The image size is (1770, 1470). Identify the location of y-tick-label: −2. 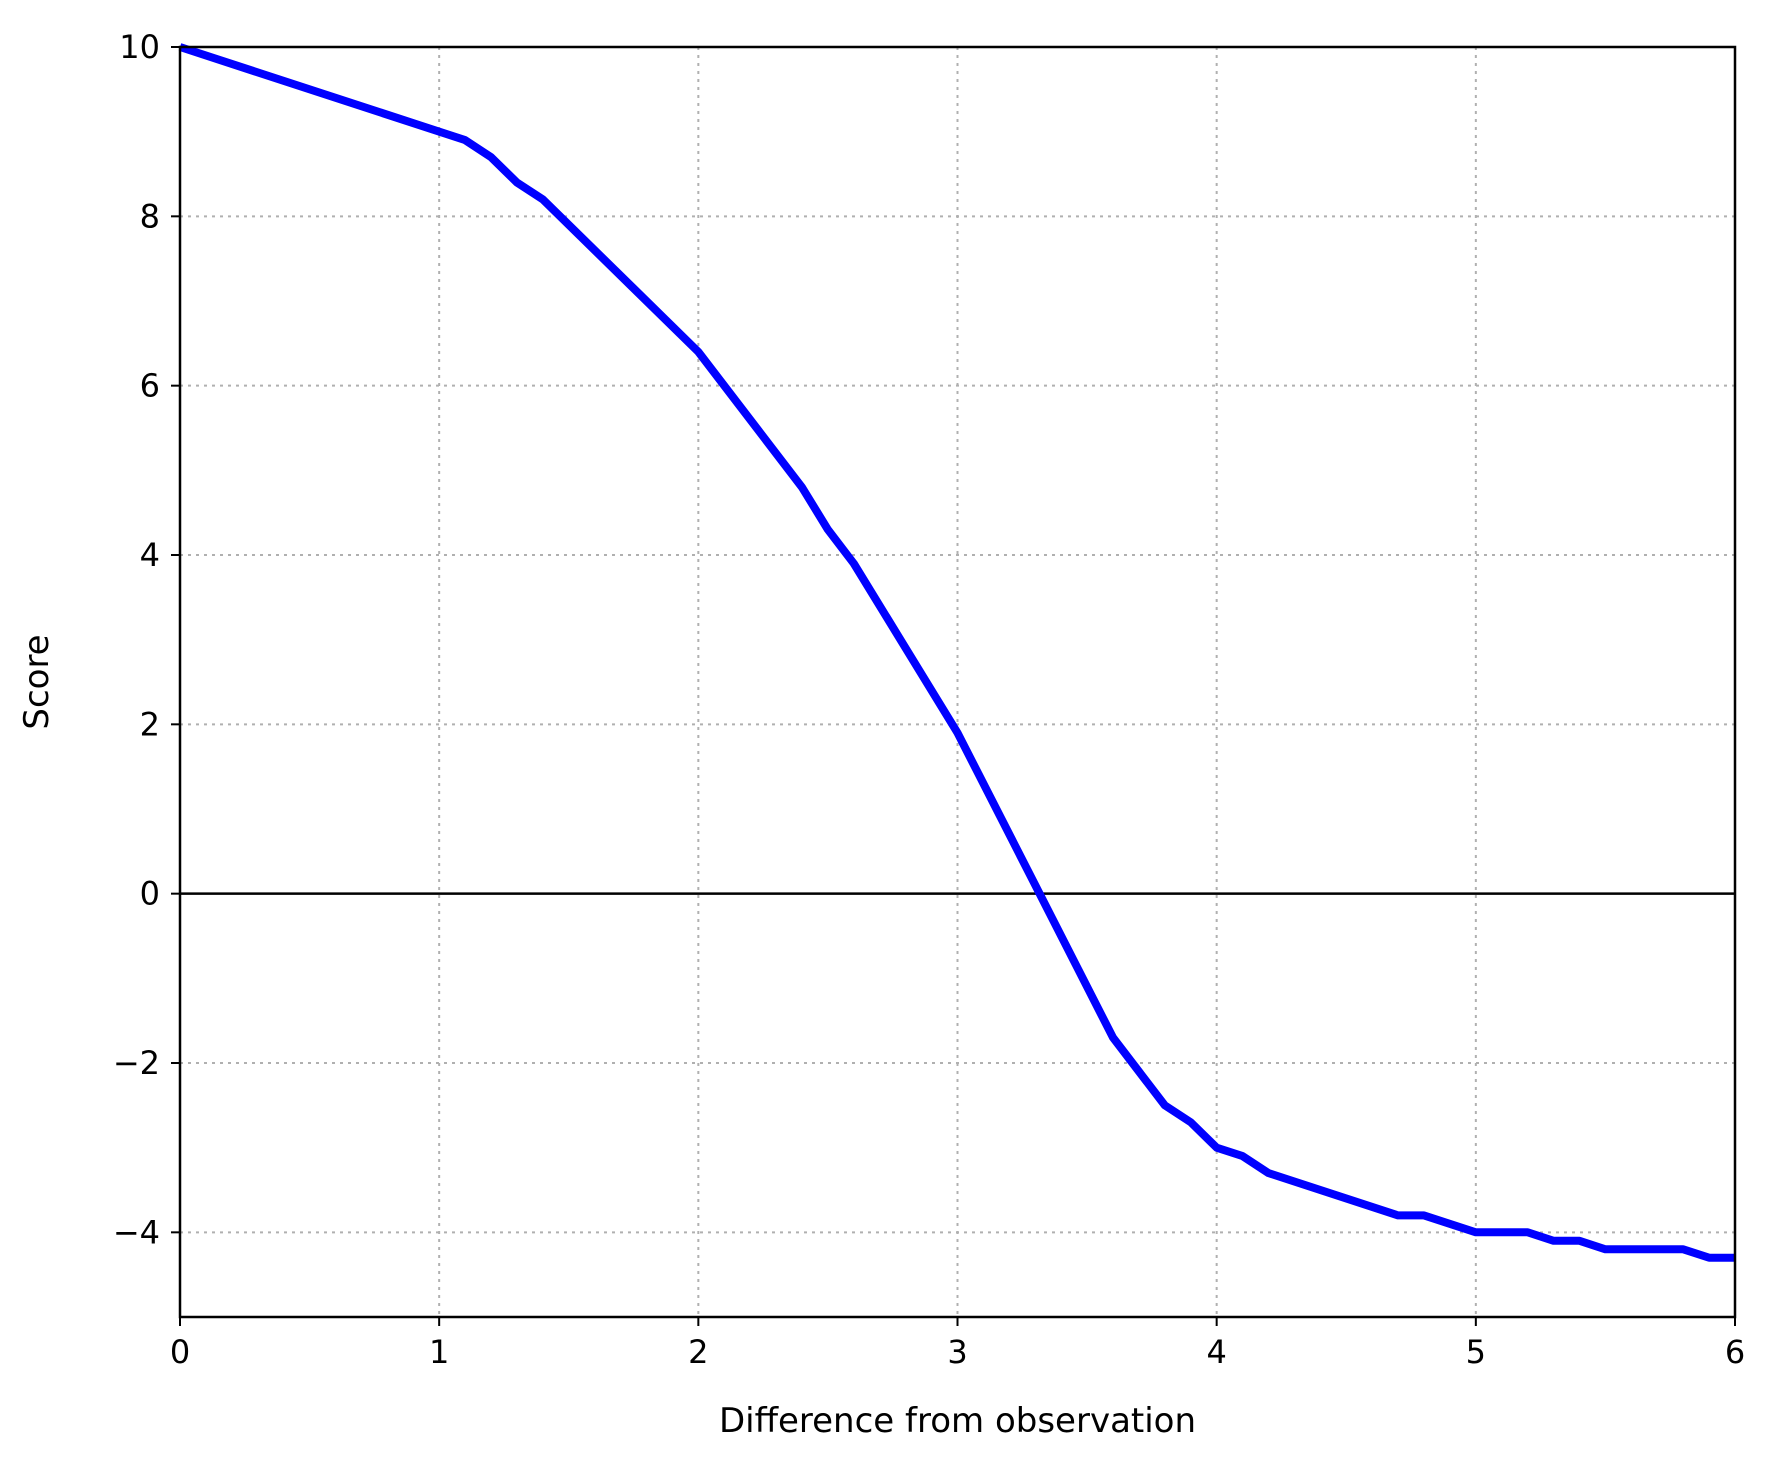
(136, 1063).